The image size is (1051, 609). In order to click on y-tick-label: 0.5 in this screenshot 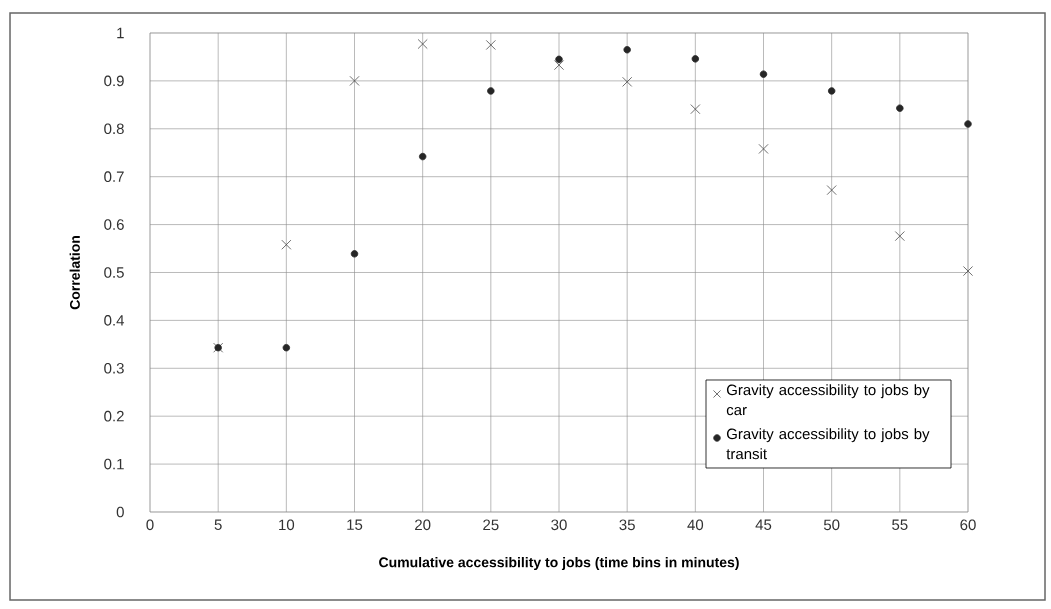, I will do `click(114, 272)`.